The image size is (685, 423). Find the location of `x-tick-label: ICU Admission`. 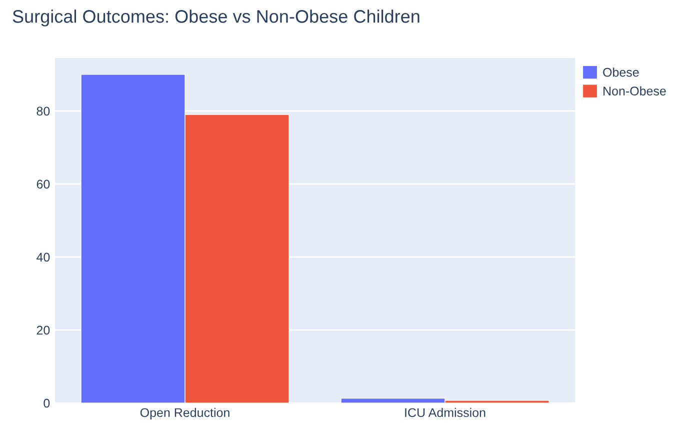

x-tick-label: ICU Admission is located at coordinates (445, 413).